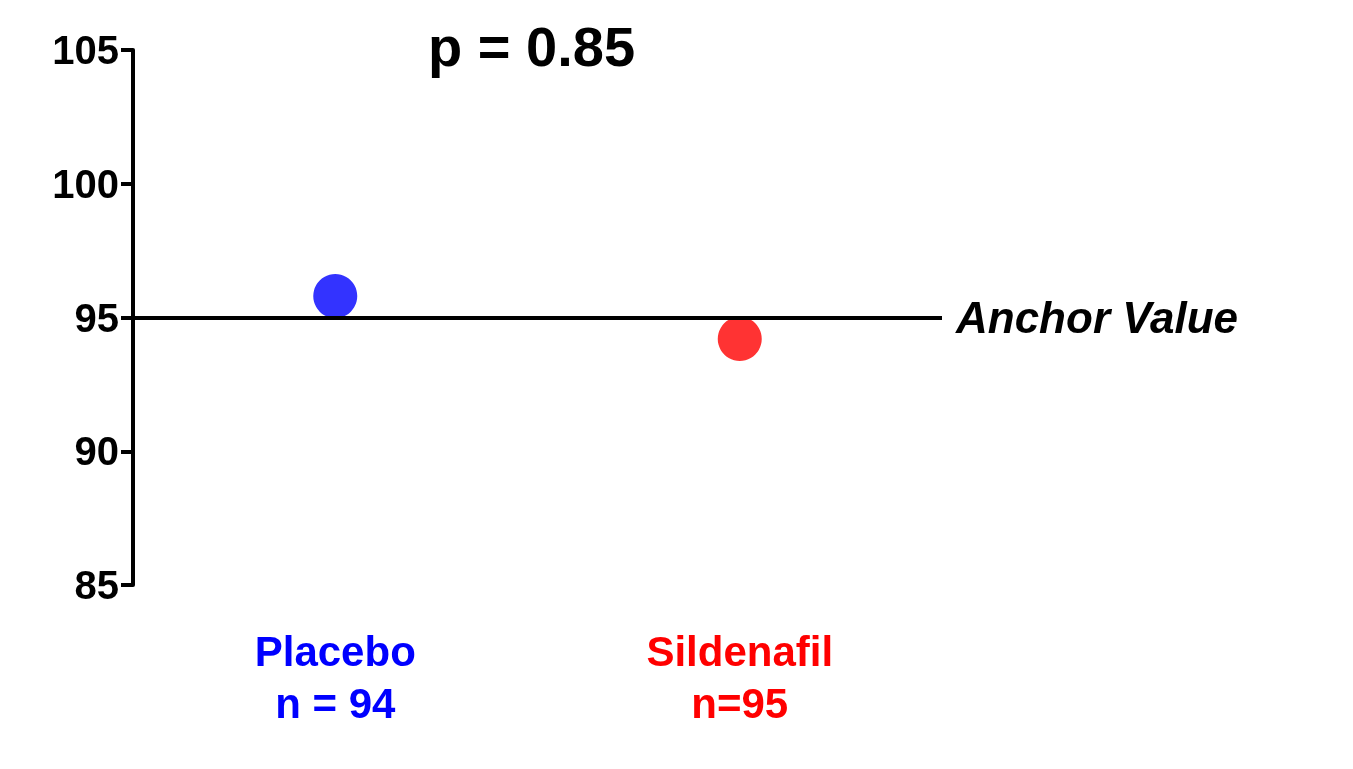 The image size is (1353, 769). I want to click on y-tick-label: 90, so click(96, 451).